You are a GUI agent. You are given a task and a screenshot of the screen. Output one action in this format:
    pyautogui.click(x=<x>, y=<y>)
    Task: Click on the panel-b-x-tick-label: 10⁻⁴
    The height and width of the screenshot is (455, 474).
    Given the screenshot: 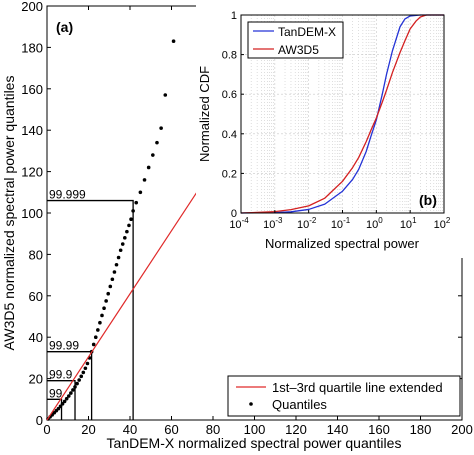 What is the action you would take?
    pyautogui.click(x=239, y=223)
    